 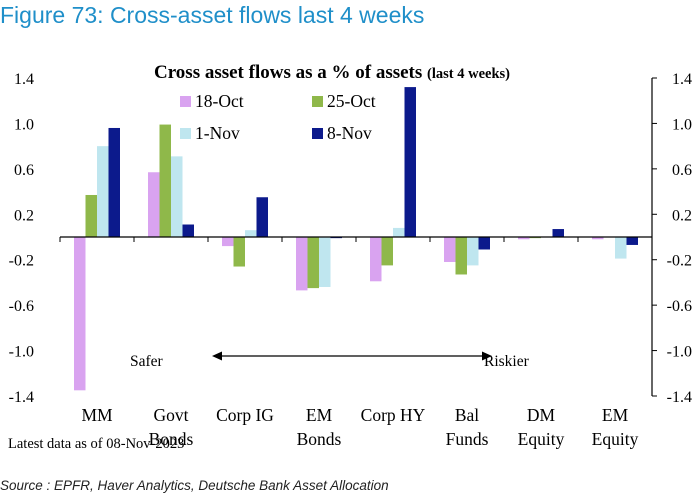 What do you see at coordinates (682, 124) in the screenshot?
I see `y-tick-right: 1.0` at bounding box center [682, 124].